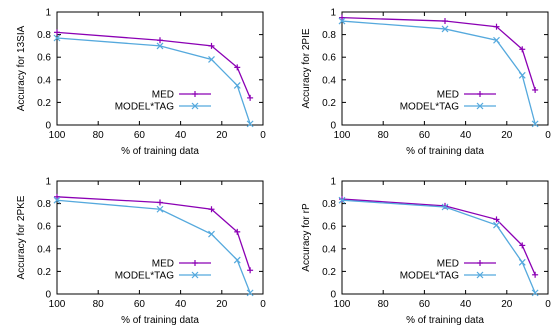 This screenshot has height=333, width=554. What do you see at coordinates (21, 68) in the screenshot?
I see `y-axis-label: Accuracy for 13SIA` at bounding box center [21, 68].